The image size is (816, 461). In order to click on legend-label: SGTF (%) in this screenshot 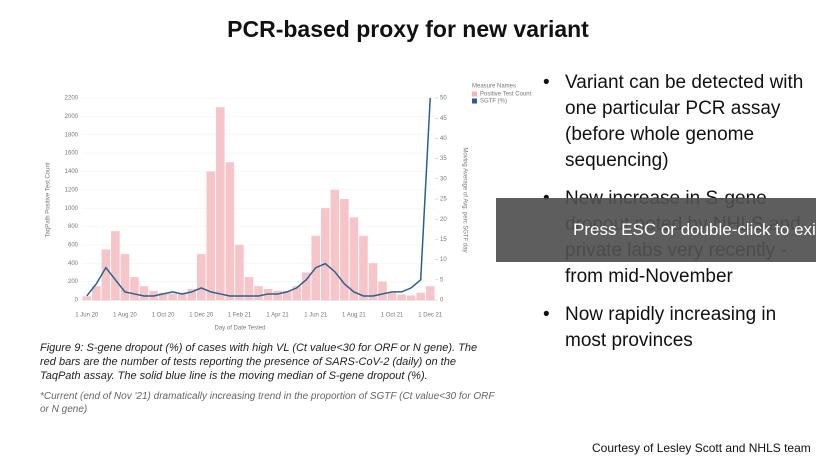, I will do `click(493, 102)`.